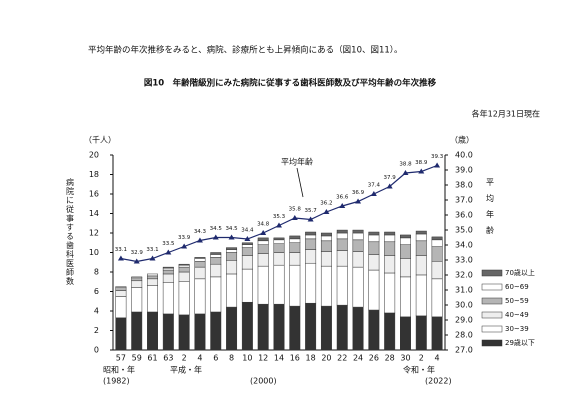  What do you see at coordinates (342, 358) in the screenshot?
I see `x-tick-label: 22` at bounding box center [342, 358].